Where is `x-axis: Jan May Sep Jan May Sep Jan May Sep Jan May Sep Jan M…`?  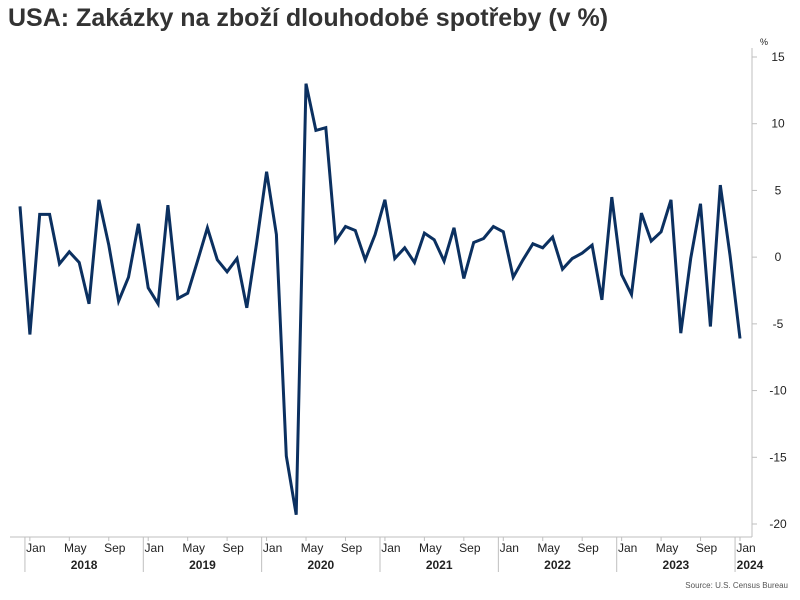
x-axis: Jan May Sep Jan May Sep Jan May Sep Jan May Sep Jan M… is located at coordinates (387, 554).